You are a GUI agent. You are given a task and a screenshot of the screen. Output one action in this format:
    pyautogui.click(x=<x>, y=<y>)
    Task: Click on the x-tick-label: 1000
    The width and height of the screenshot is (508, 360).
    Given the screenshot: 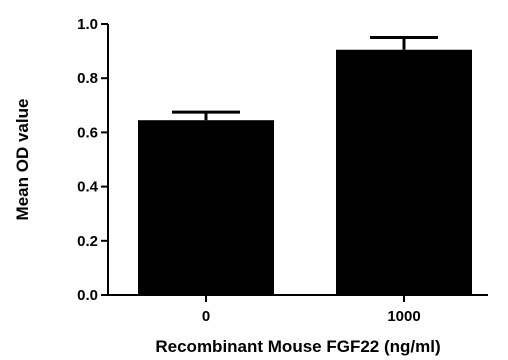 What is the action you would take?
    pyautogui.click(x=403, y=316)
    